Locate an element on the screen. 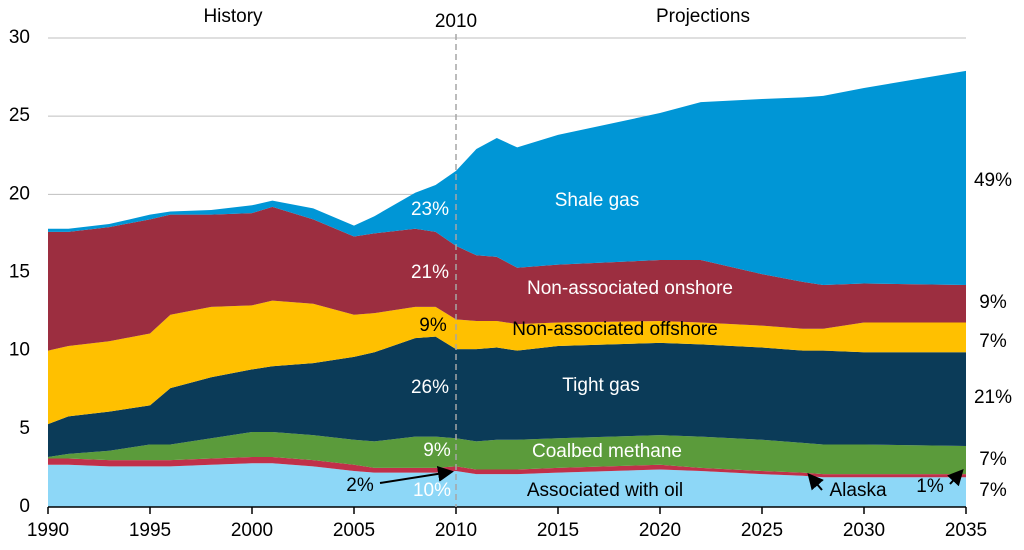 The height and width of the screenshot is (550, 1024). y-tick-label: 30 is located at coordinates (19, 37).